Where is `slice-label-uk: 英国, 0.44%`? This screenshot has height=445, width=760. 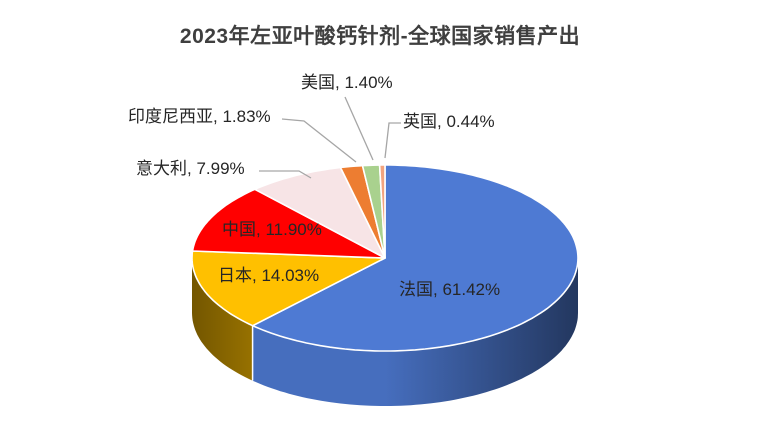
slice-label-uk: 英国, 0.44% is located at coordinates (449, 121).